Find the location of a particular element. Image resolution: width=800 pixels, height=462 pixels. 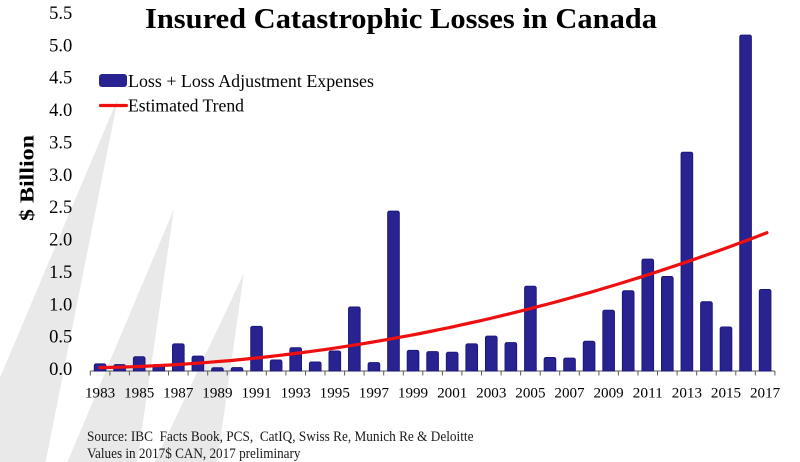

svg-text: 2007 is located at coordinates (569, 394).